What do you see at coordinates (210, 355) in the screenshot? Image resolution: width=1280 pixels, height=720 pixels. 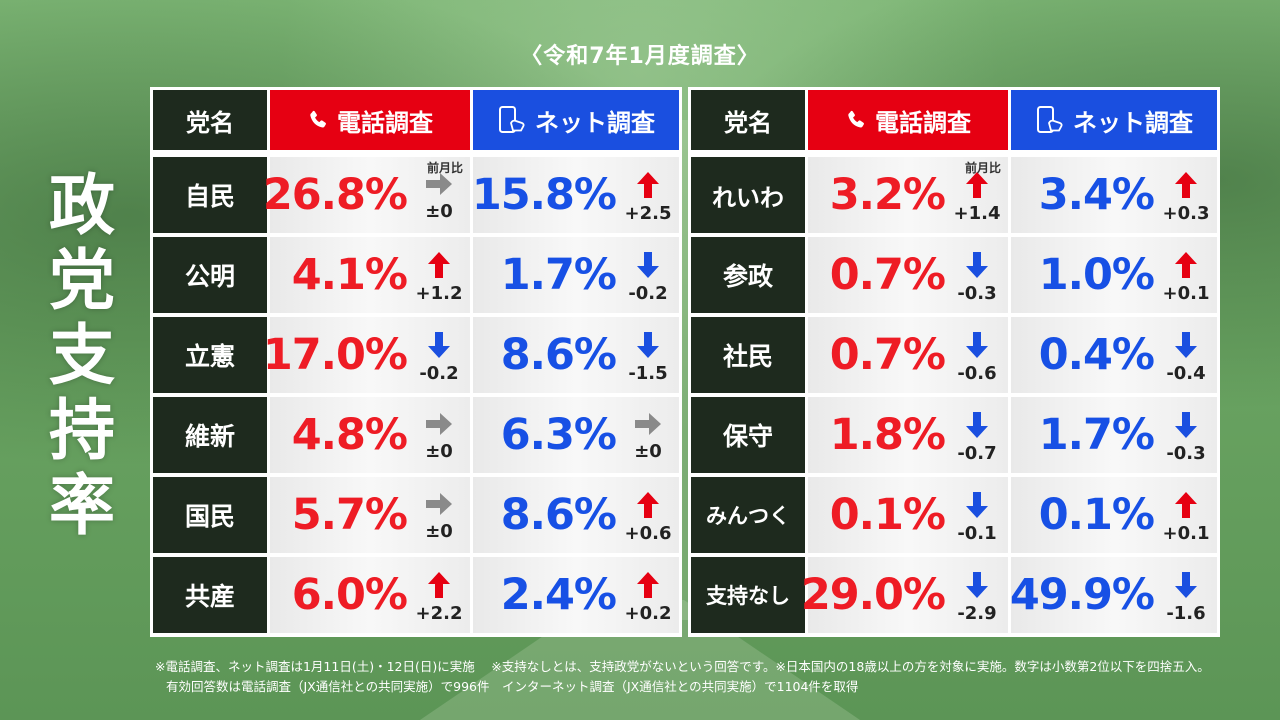 I see `party-name: 立憲` at bounding box center [210, 355].